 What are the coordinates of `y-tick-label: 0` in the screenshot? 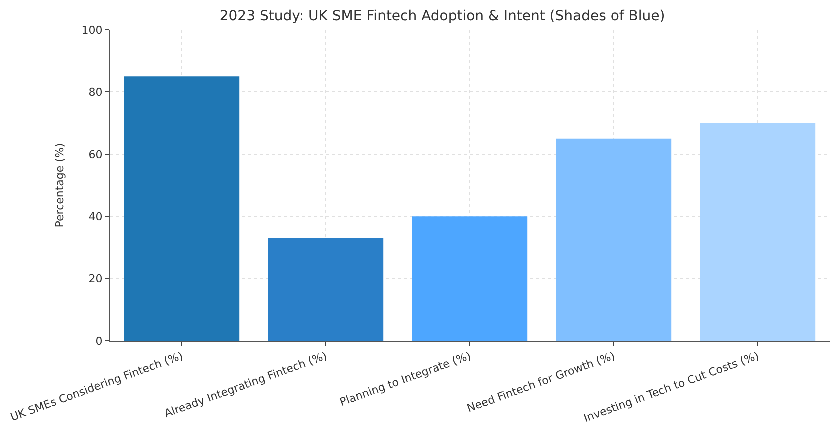 It's located at (99, 341).